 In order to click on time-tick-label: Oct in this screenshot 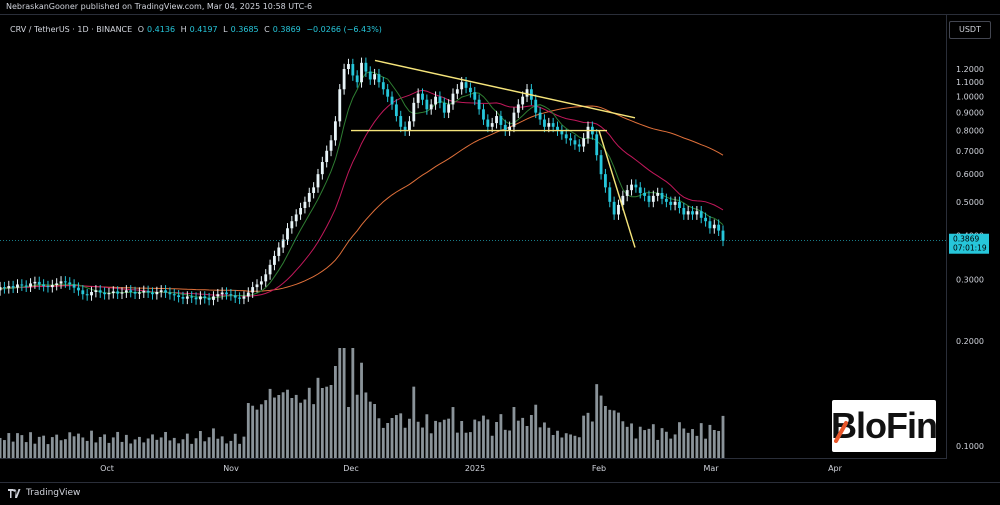, I will do `click(107, 468)`.